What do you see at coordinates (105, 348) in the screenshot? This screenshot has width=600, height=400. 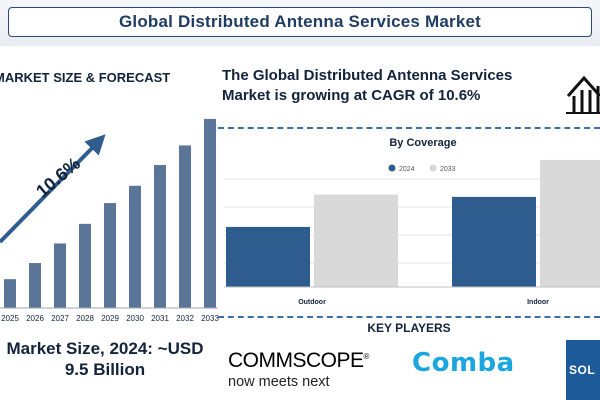 I see `market-size-line1: Market Size, 2024: ~USD` at bounding box center [105, 348].